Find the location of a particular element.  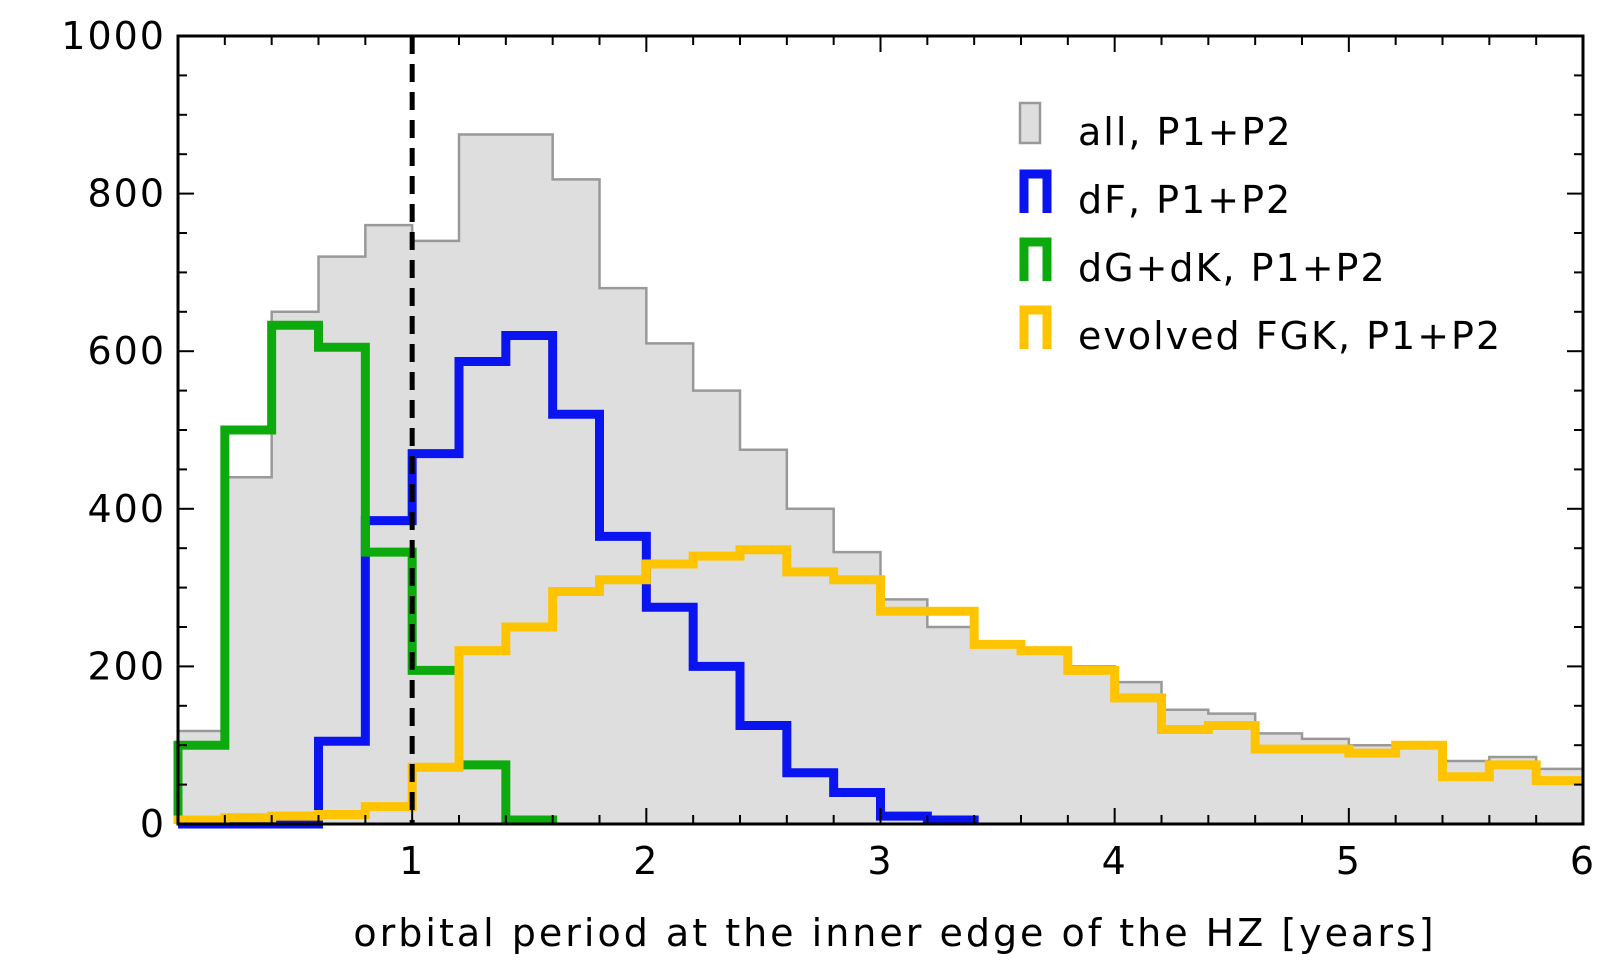

legend-item-0: all, P1+P2 is located at coordinates (1155, 127).